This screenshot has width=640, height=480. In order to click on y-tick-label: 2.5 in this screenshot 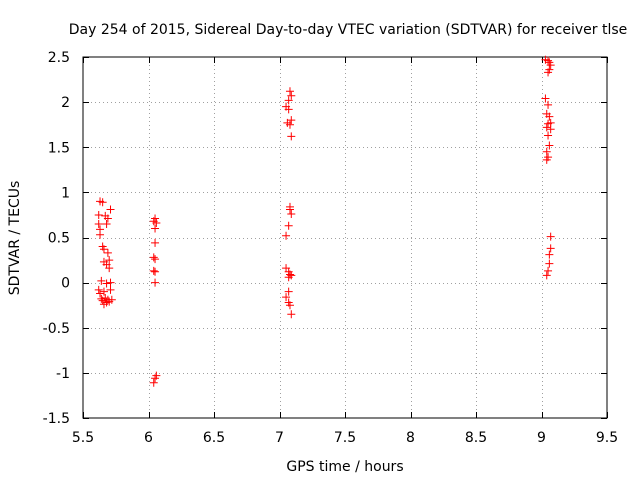, I will do `click(59, 58)`.